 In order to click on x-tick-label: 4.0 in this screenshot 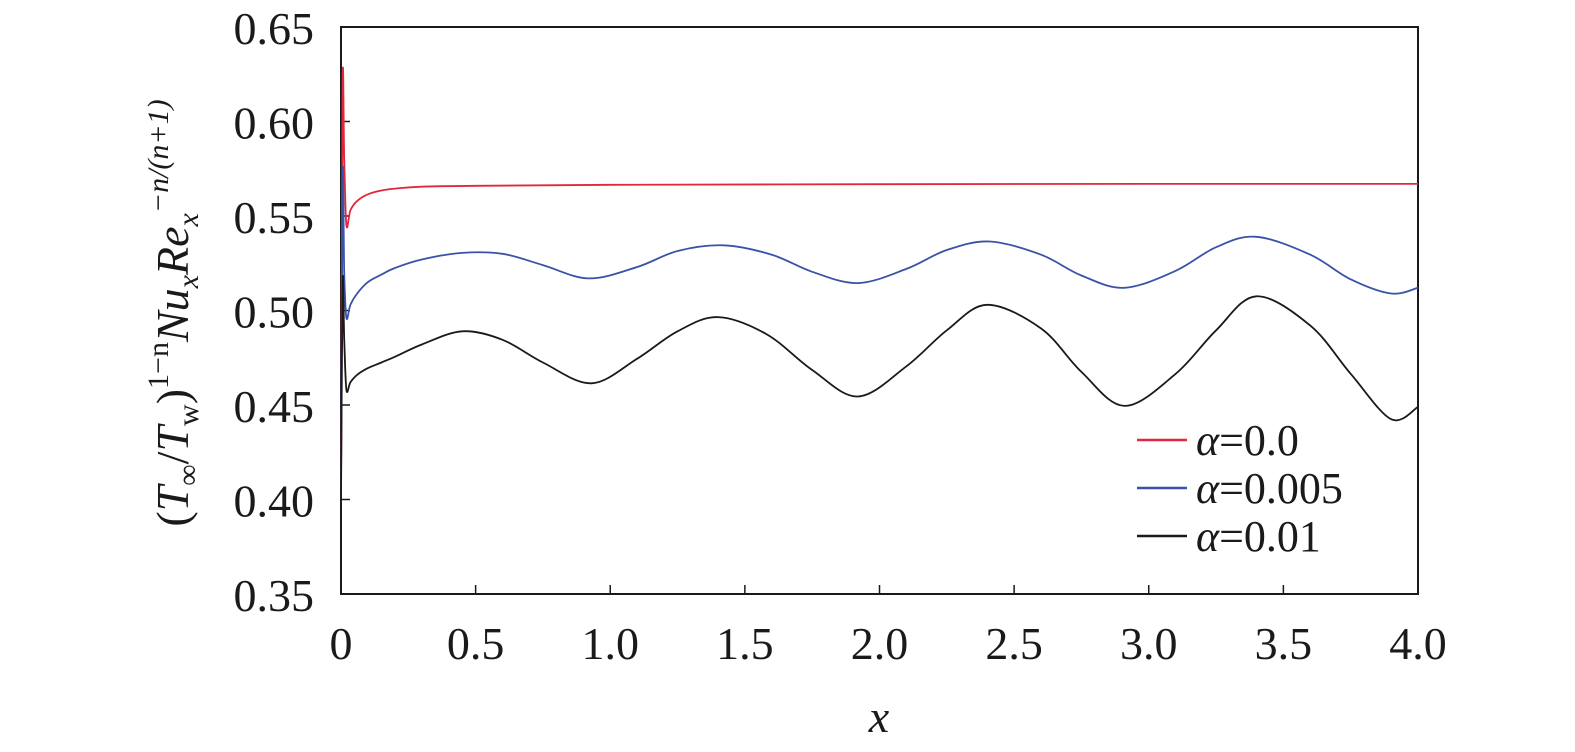, I will do `click(1418, 643)`.